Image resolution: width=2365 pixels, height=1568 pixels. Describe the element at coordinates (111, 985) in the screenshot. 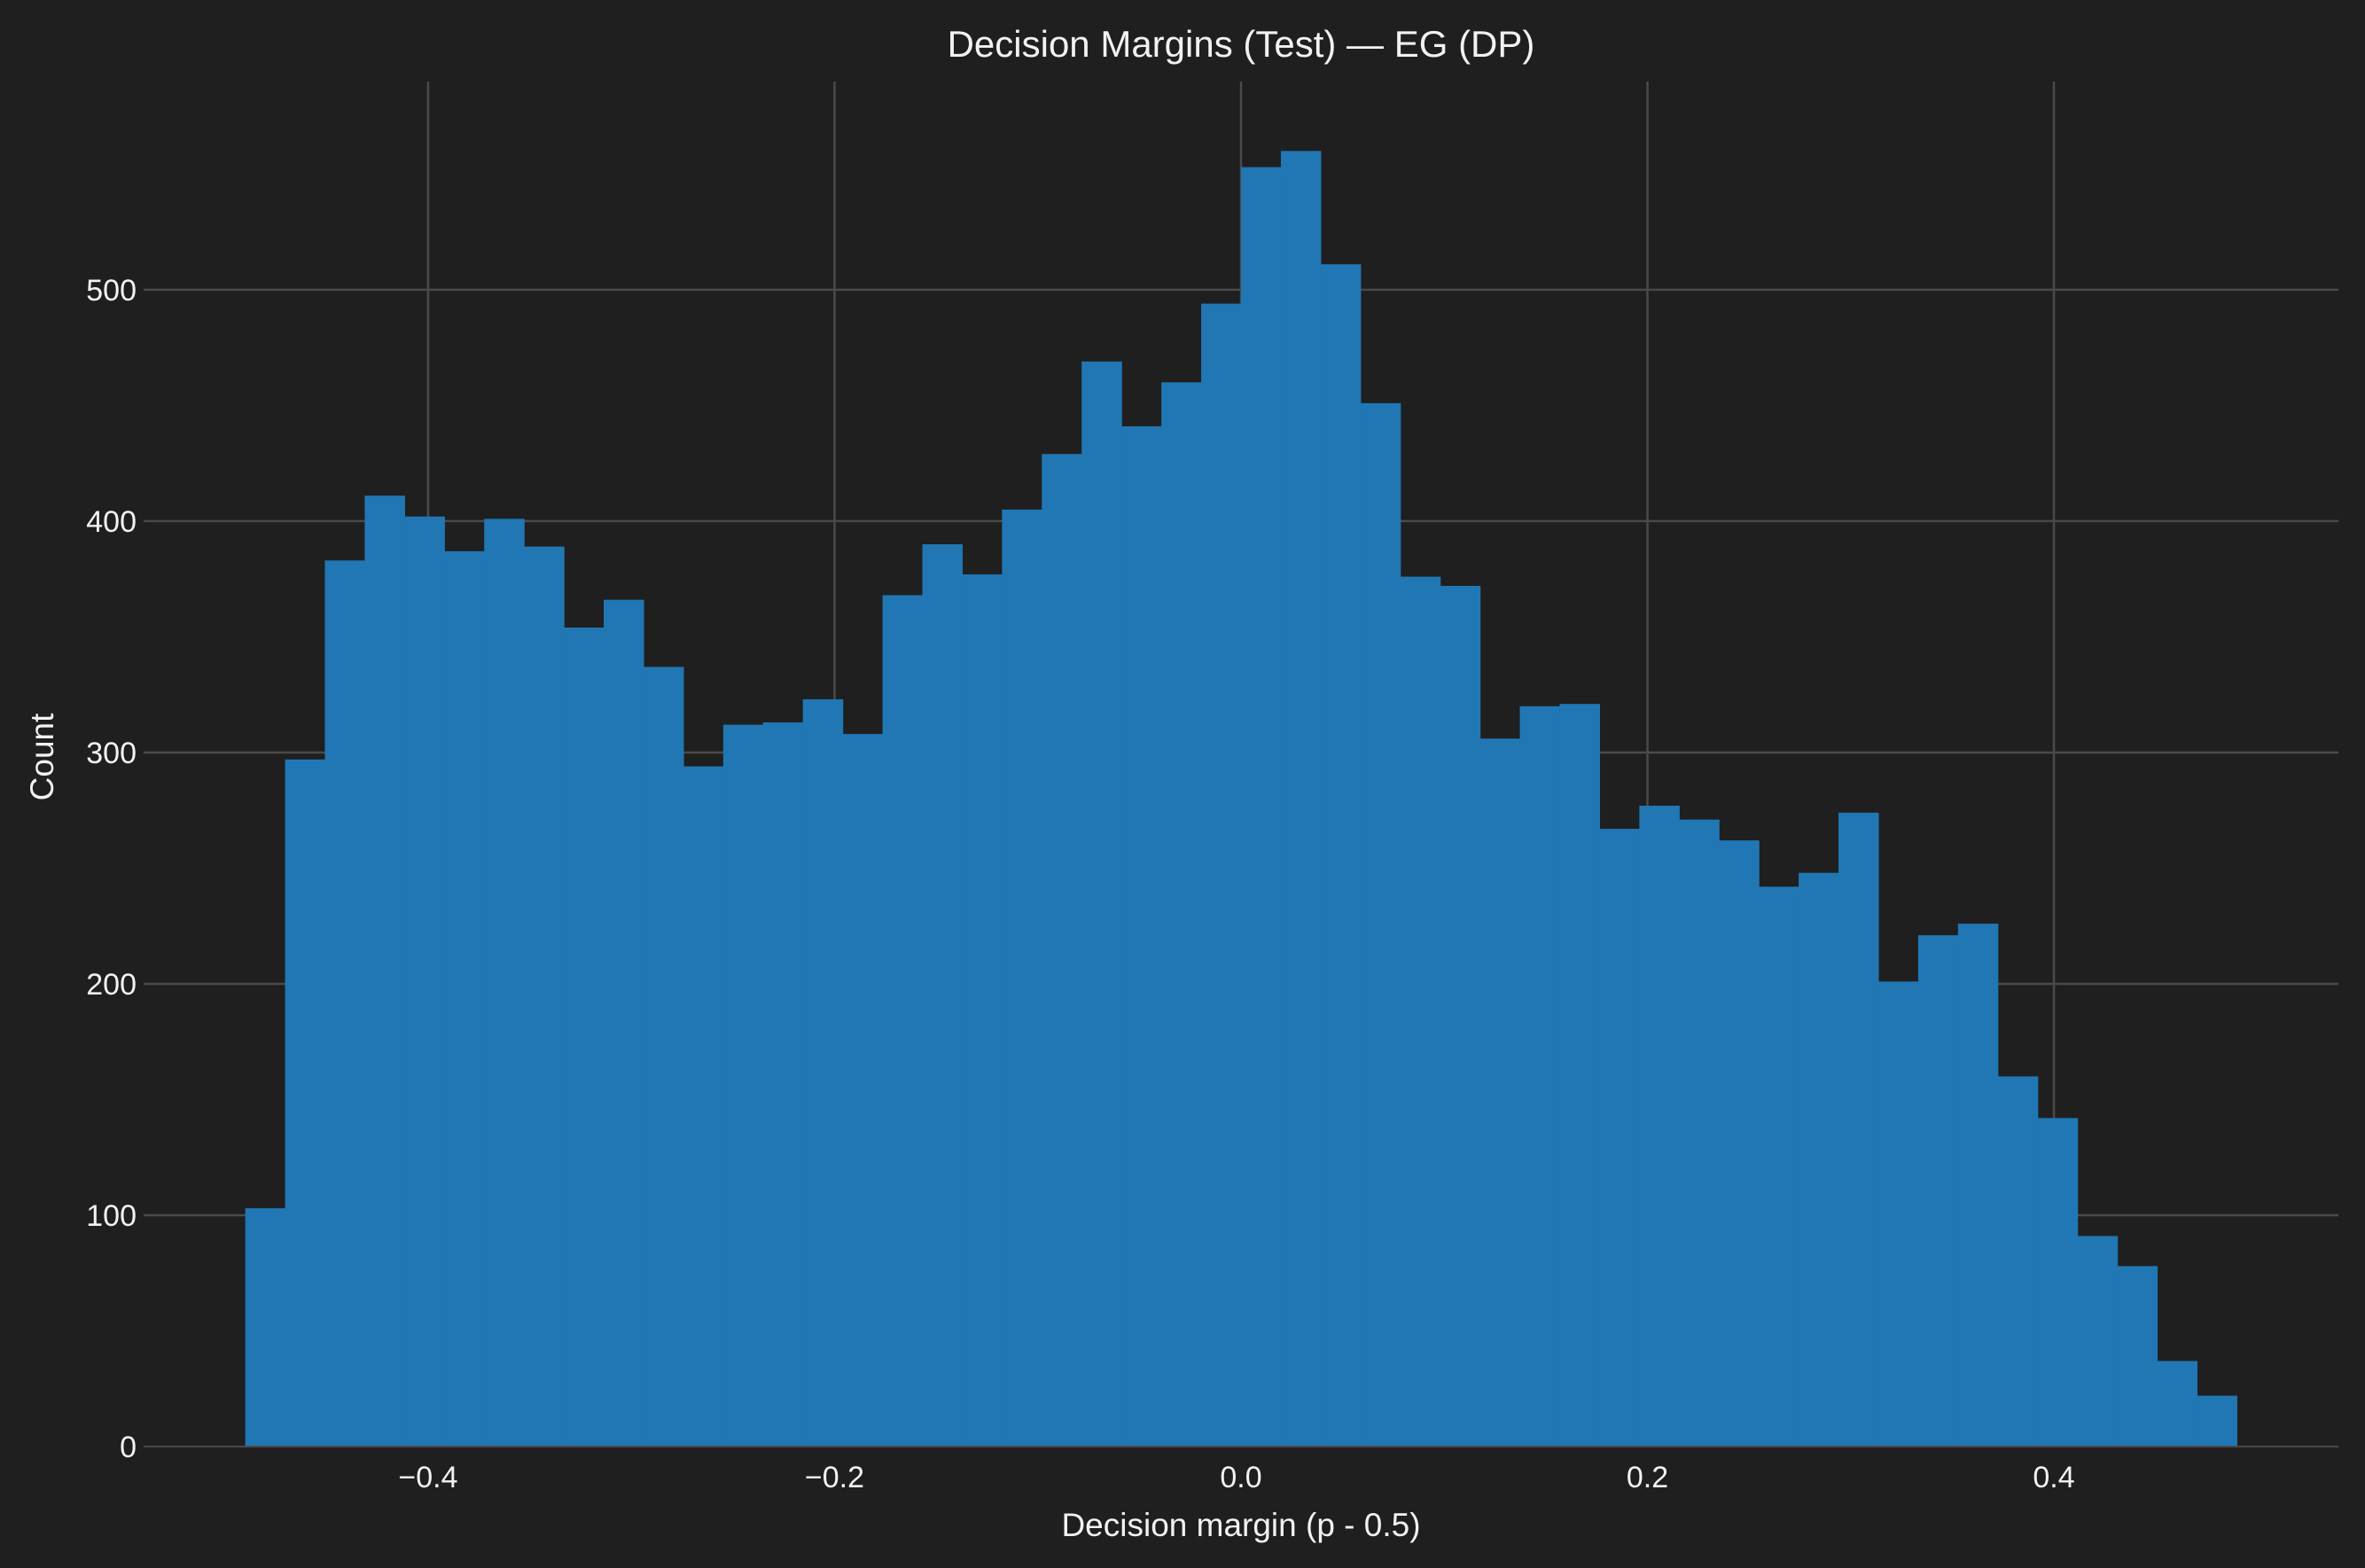

I see `y-tick-label: 200` at that location.